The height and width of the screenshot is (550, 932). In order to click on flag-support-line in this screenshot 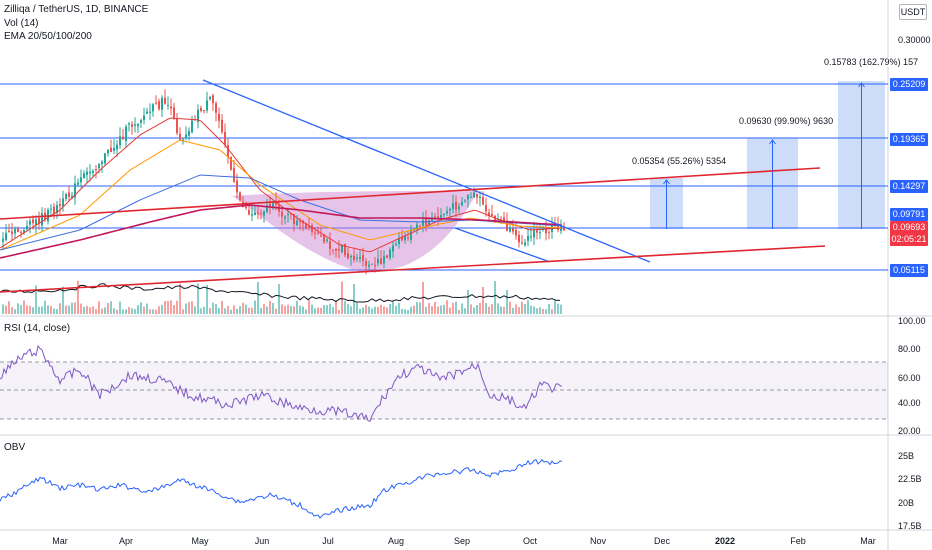, I will do `click(502, 245)`.